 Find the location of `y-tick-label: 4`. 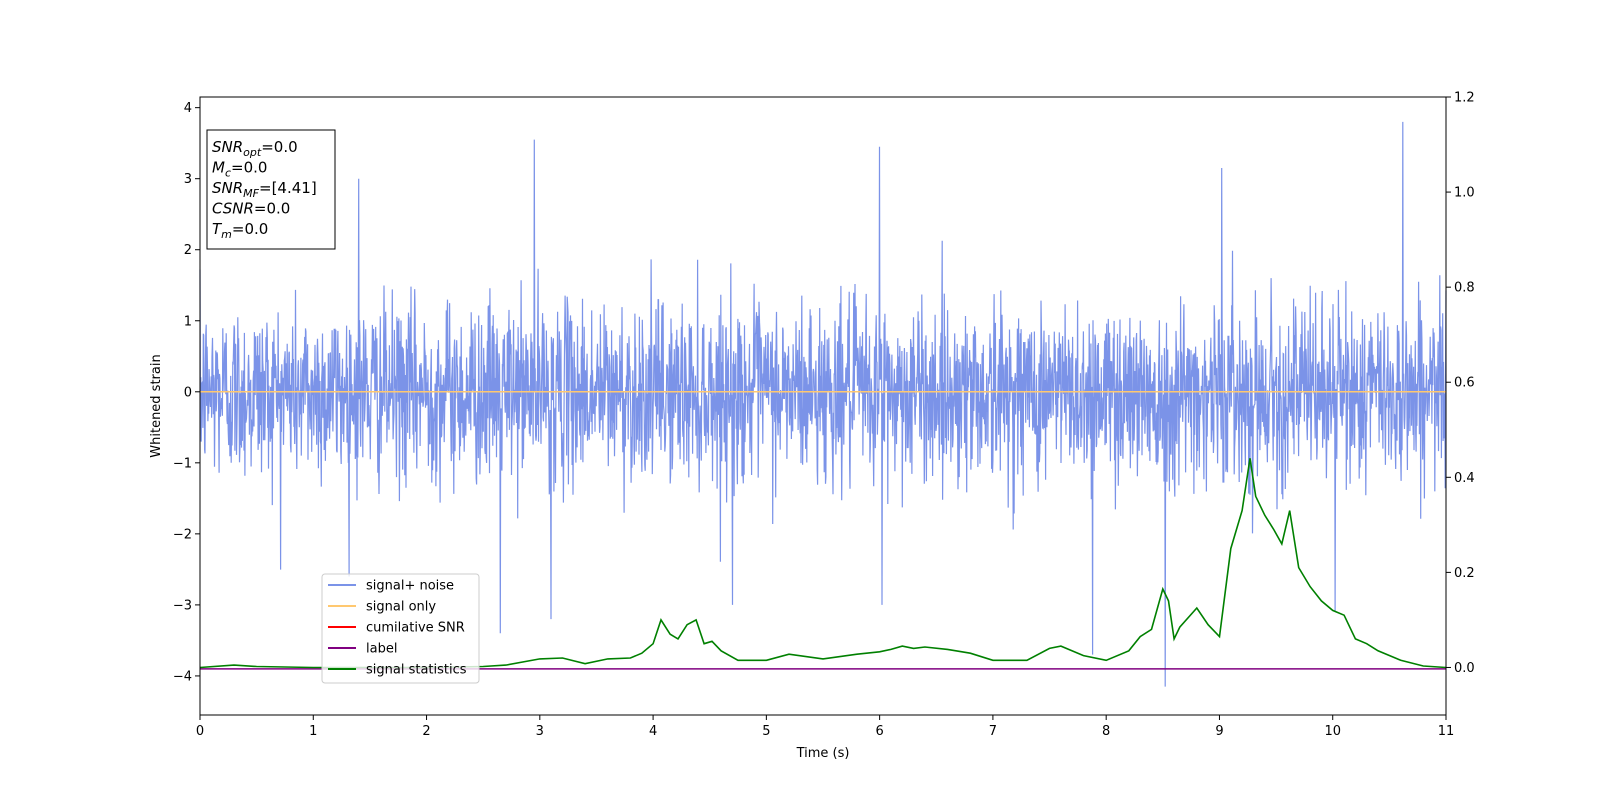

y-tick-label: 4 is located at coordinates (188, 108).